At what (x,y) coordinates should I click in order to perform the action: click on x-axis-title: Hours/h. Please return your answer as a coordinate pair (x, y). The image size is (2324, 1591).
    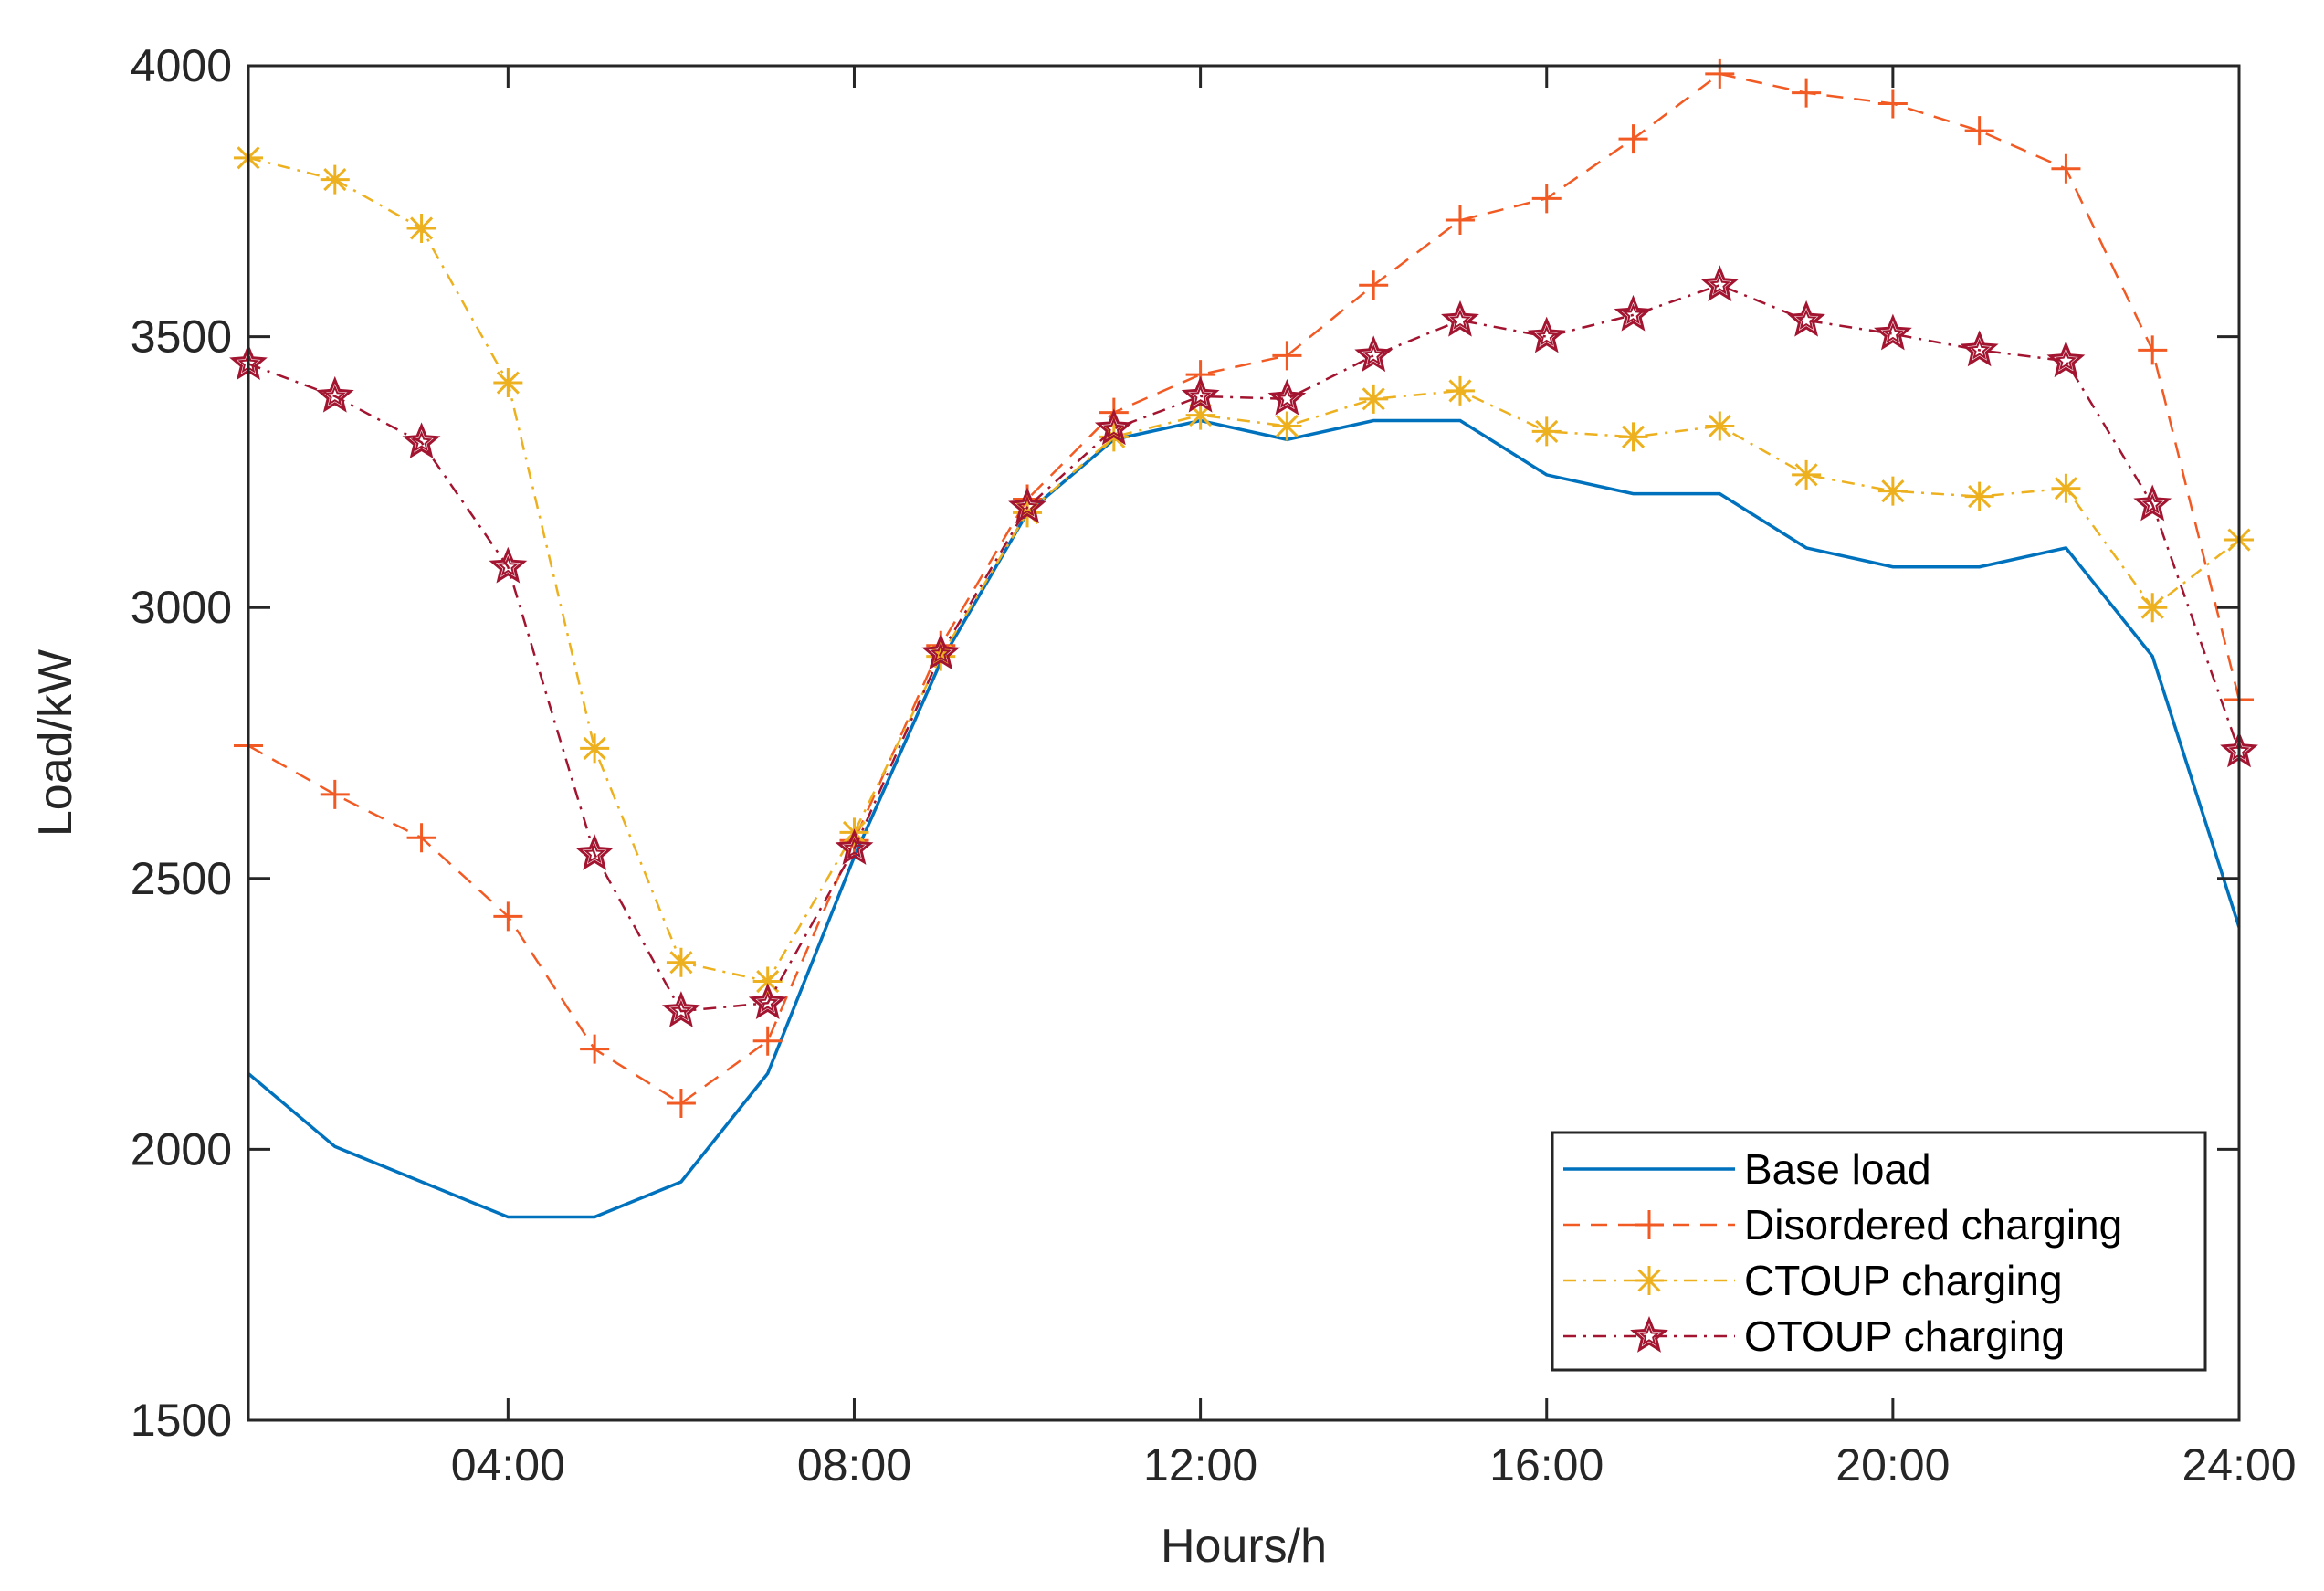
    Looking at the image, I should click on (1244, 1546).